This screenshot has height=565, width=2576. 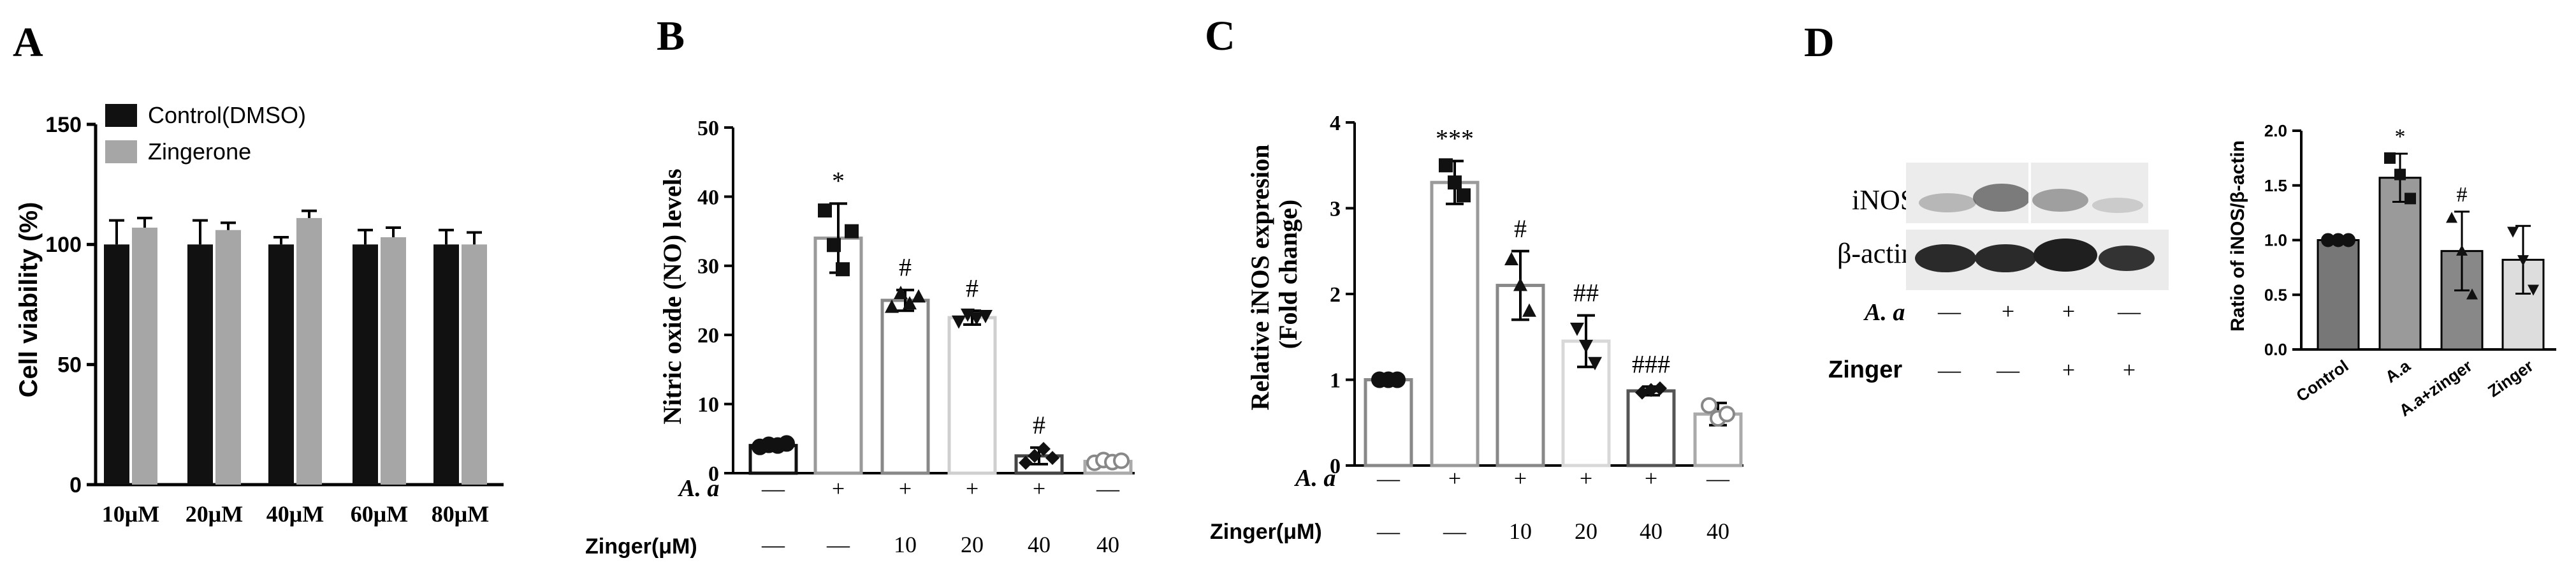 I want to click on category-label-20: 20μM, so click(x=214, y=514).